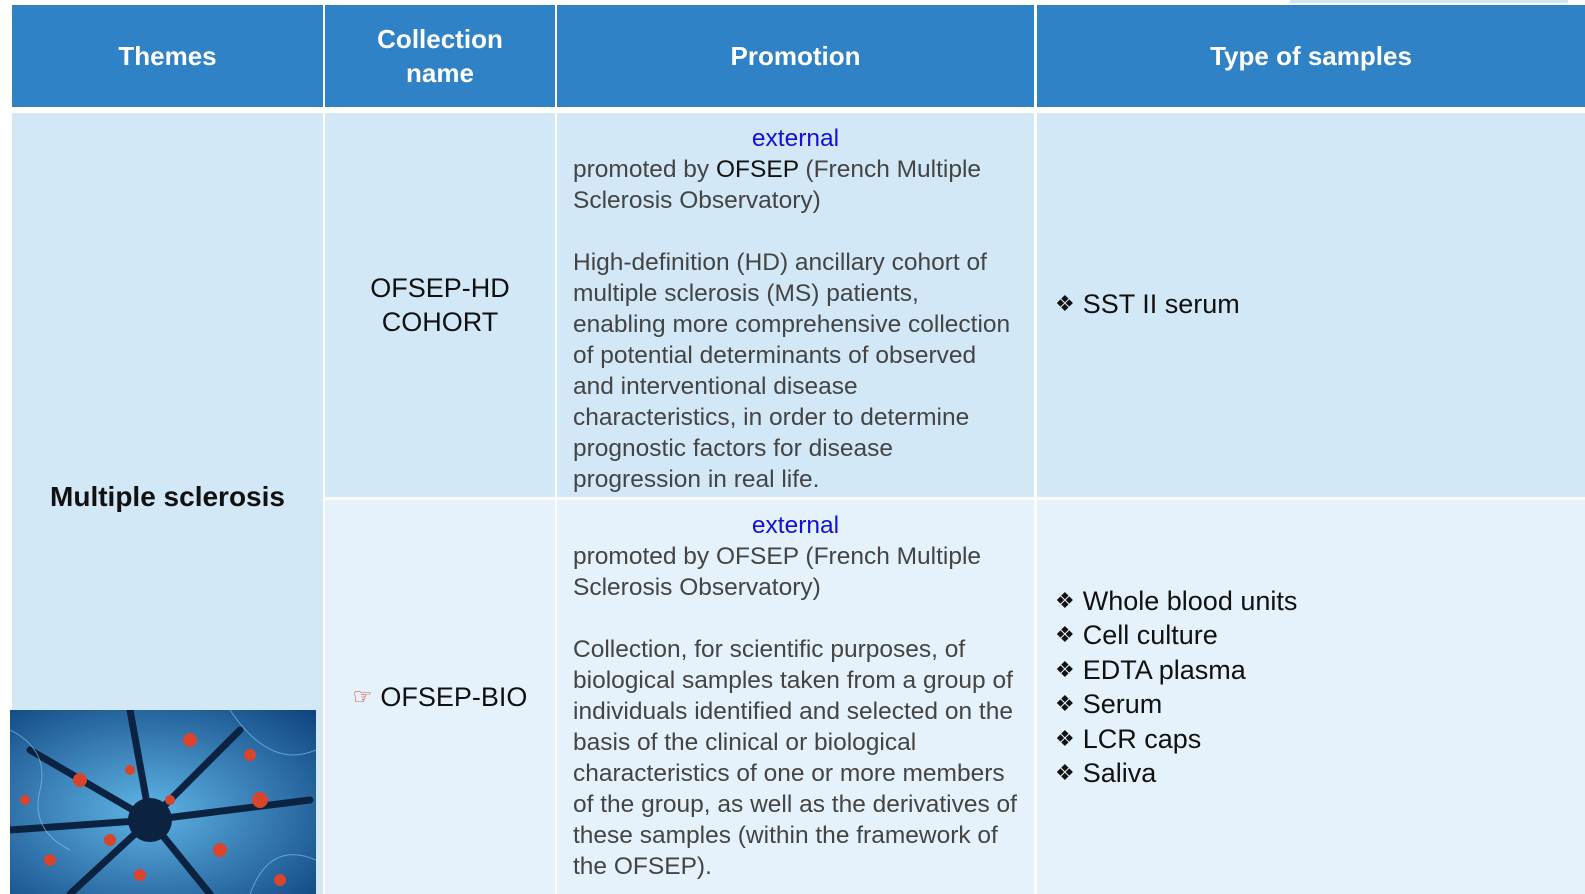 The height and width of the screenshot is (894, 1585). What do you see at coordinates (1429, 1) in the screenshot?
I see `top-bar` at bounding box center [1429, 1].